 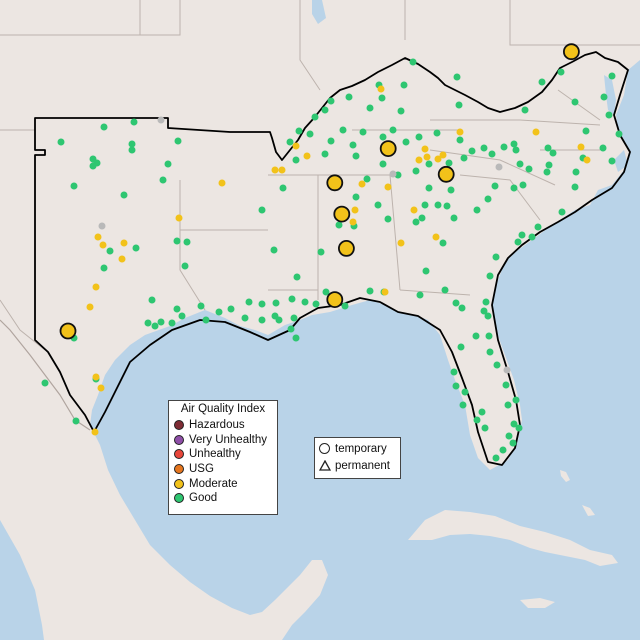 I want to click on triangle-icon, so click(x=325, y=465).